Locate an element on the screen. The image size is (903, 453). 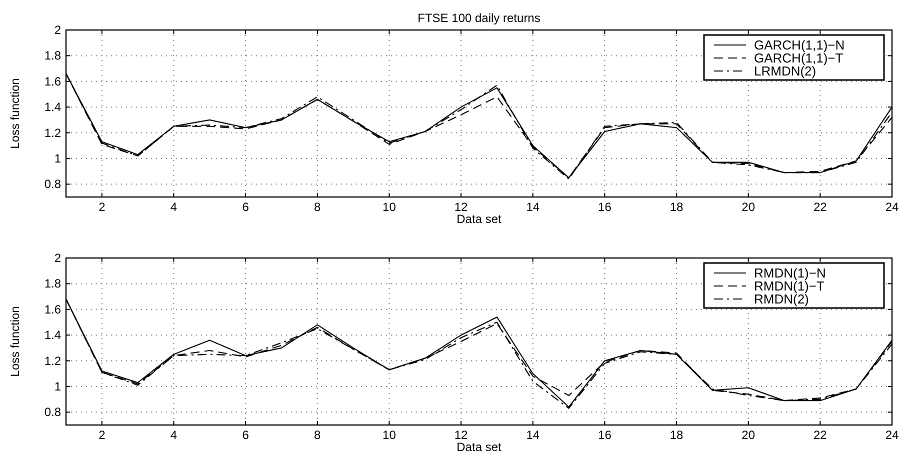
chart-title: FTSE 100 daily returns is located at coordinates (479, 18).